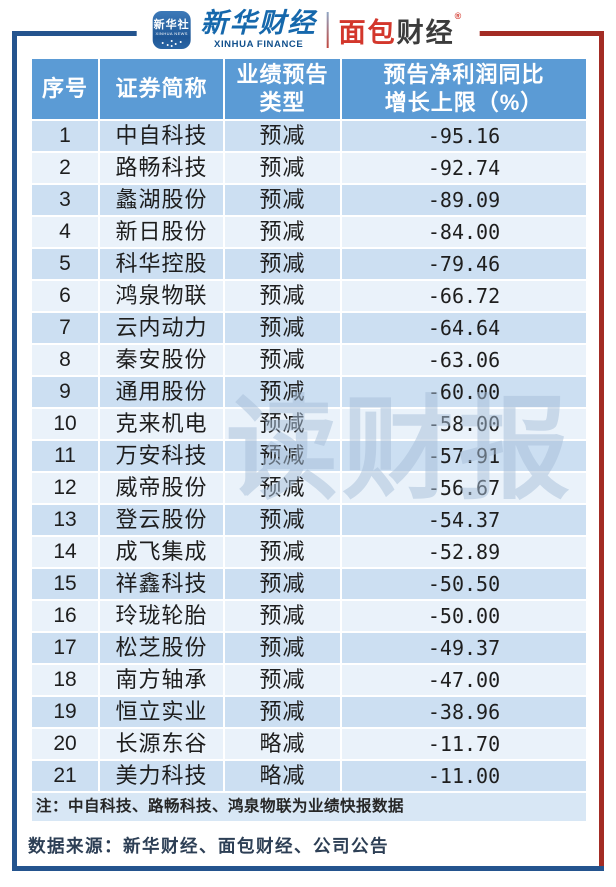 Image resolution: width=616 pixels, height=887 pixels. I want to click on security-name: 通用股份, so click(161, 392).